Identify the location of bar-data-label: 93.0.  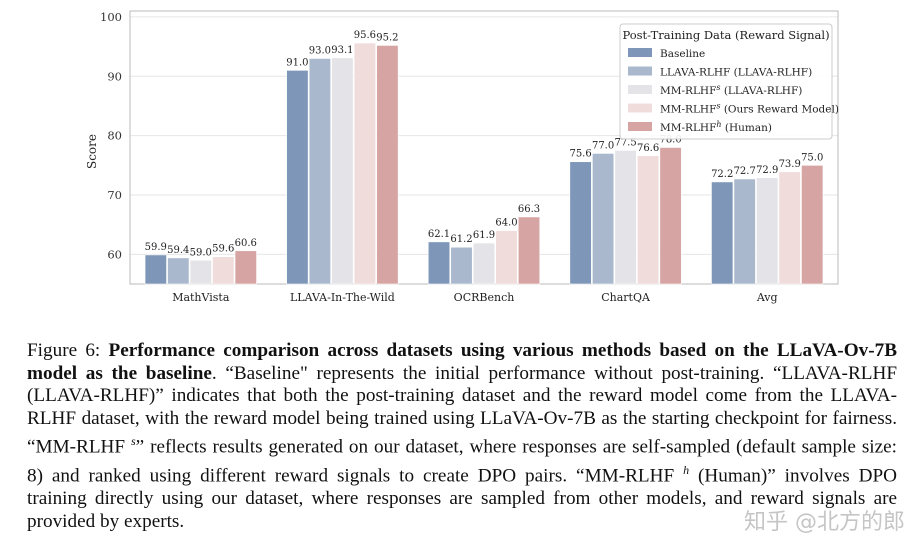
(320, 50).